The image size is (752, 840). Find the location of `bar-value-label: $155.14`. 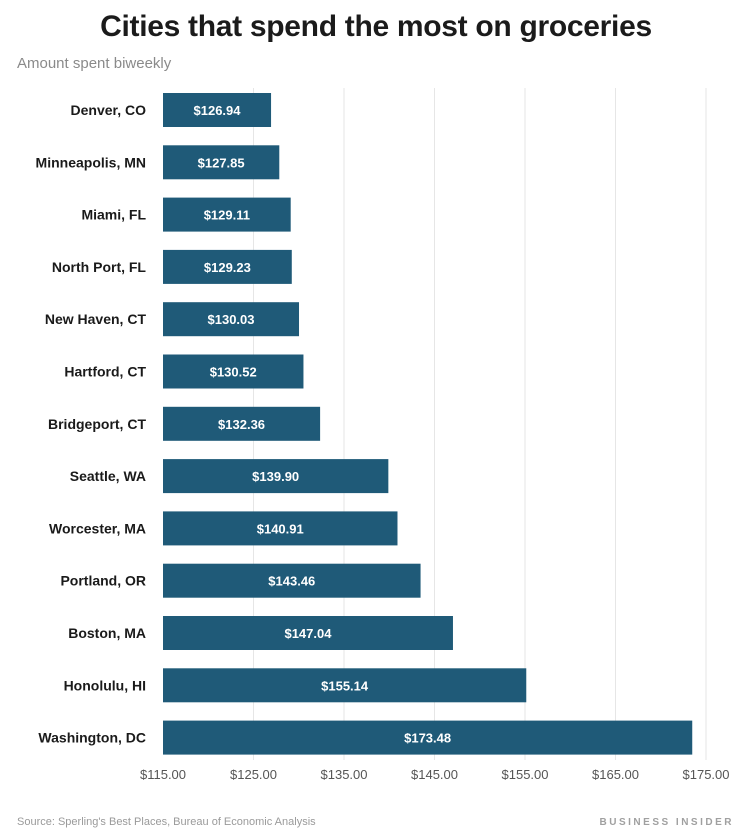

bar-value-label: $155.14 is located at coordinates (345, 685).